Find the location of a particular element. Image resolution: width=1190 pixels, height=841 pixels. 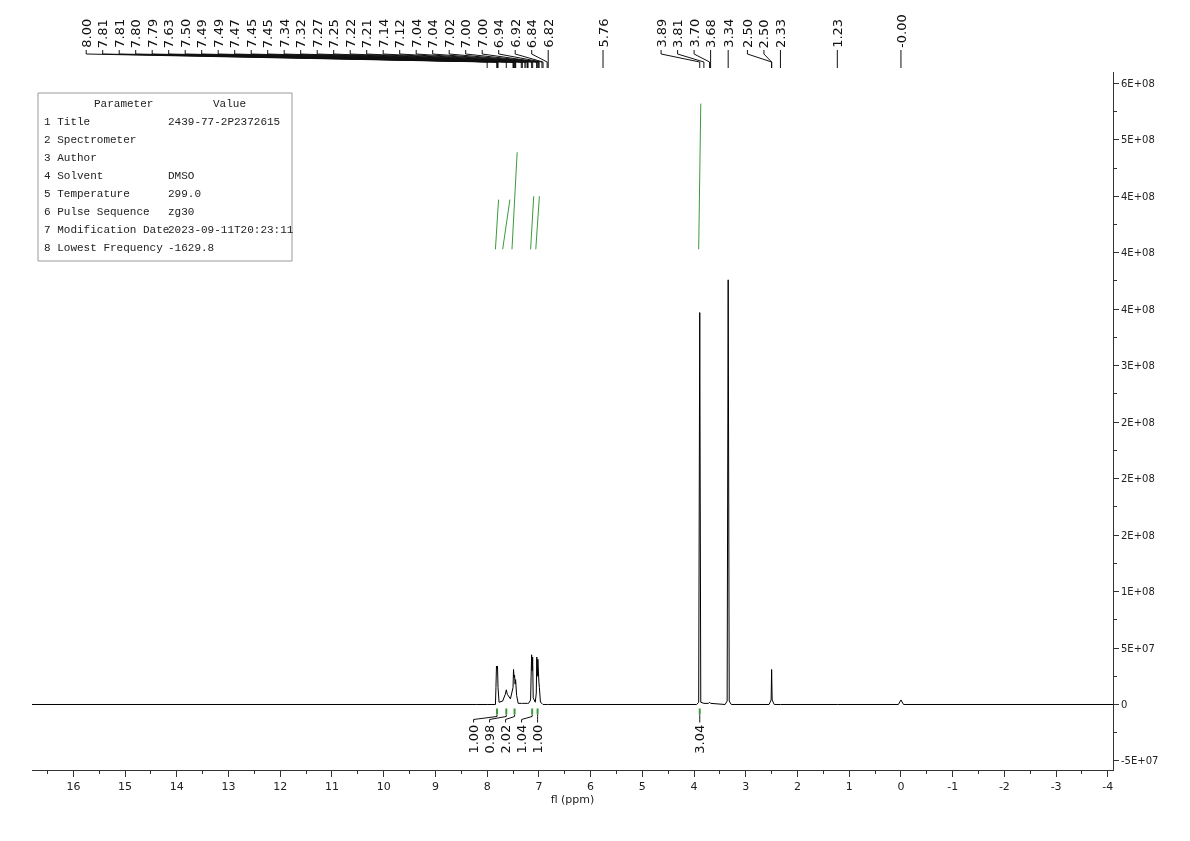

x-tick-label: 13 is located at coordinates (228, 787).